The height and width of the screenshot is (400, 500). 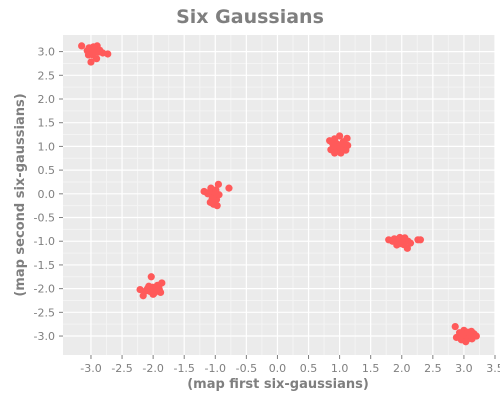 What do you see at coordinates (371, 368) in the screenshot?
I see `x-tick-label: 1.5` at bounding box center [371, 368].